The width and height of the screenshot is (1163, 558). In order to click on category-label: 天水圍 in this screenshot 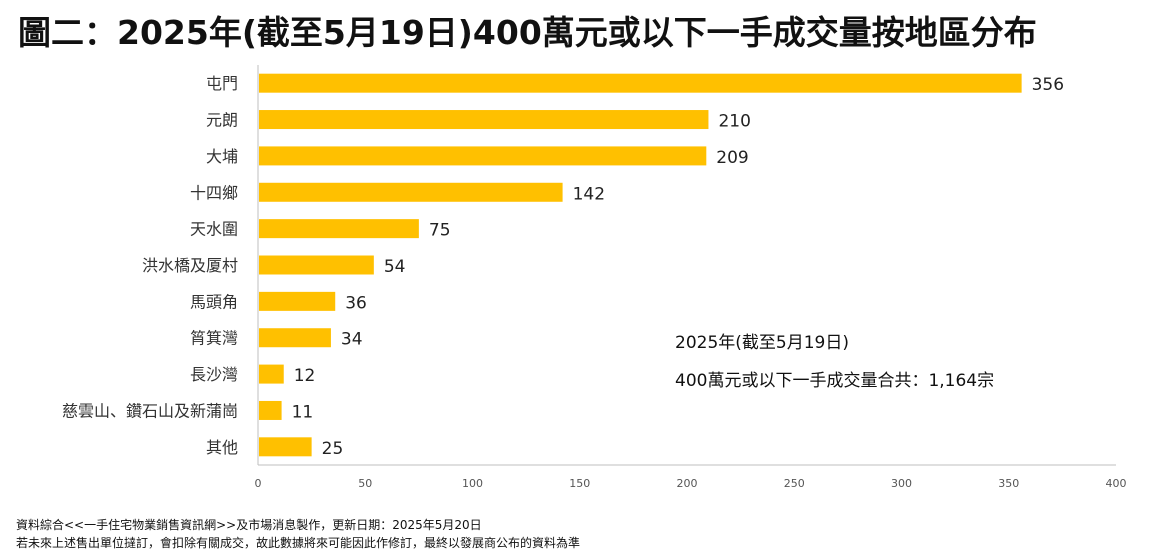, I will do `click(214, 229)`.